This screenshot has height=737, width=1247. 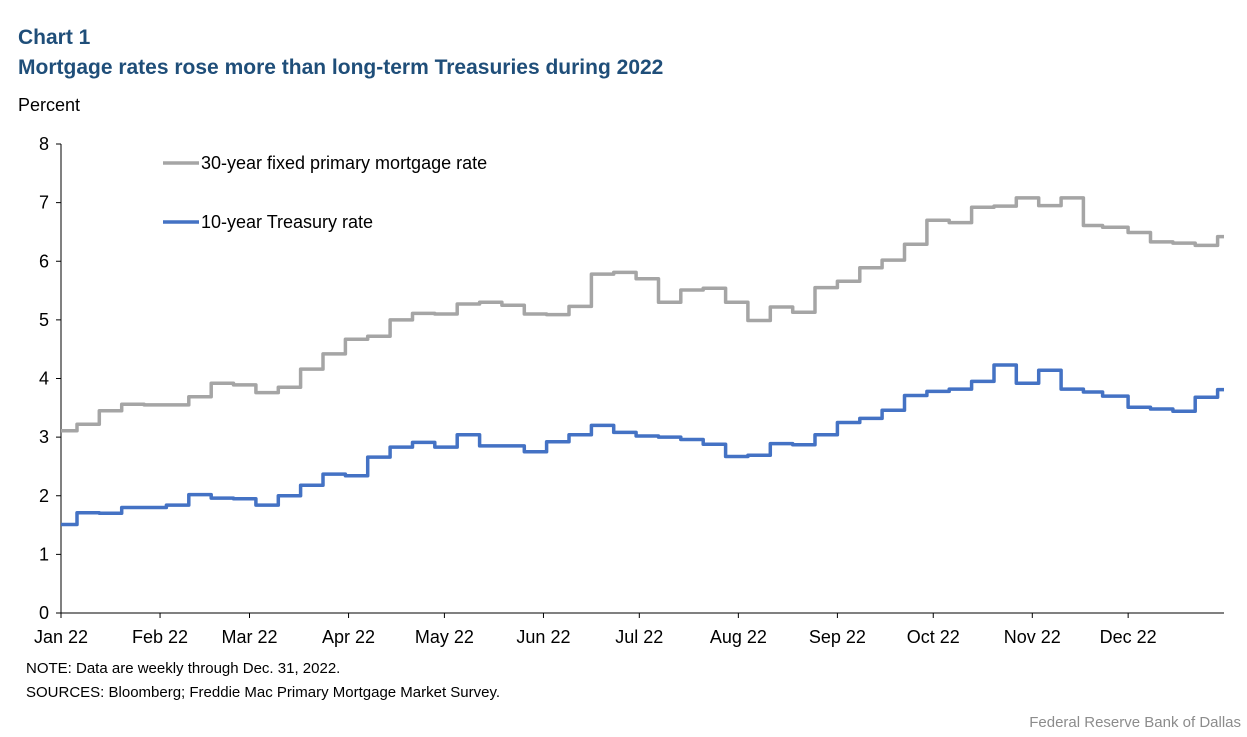 I want to click on x-tick-label: Feb 22, so click(x=160, y=637).